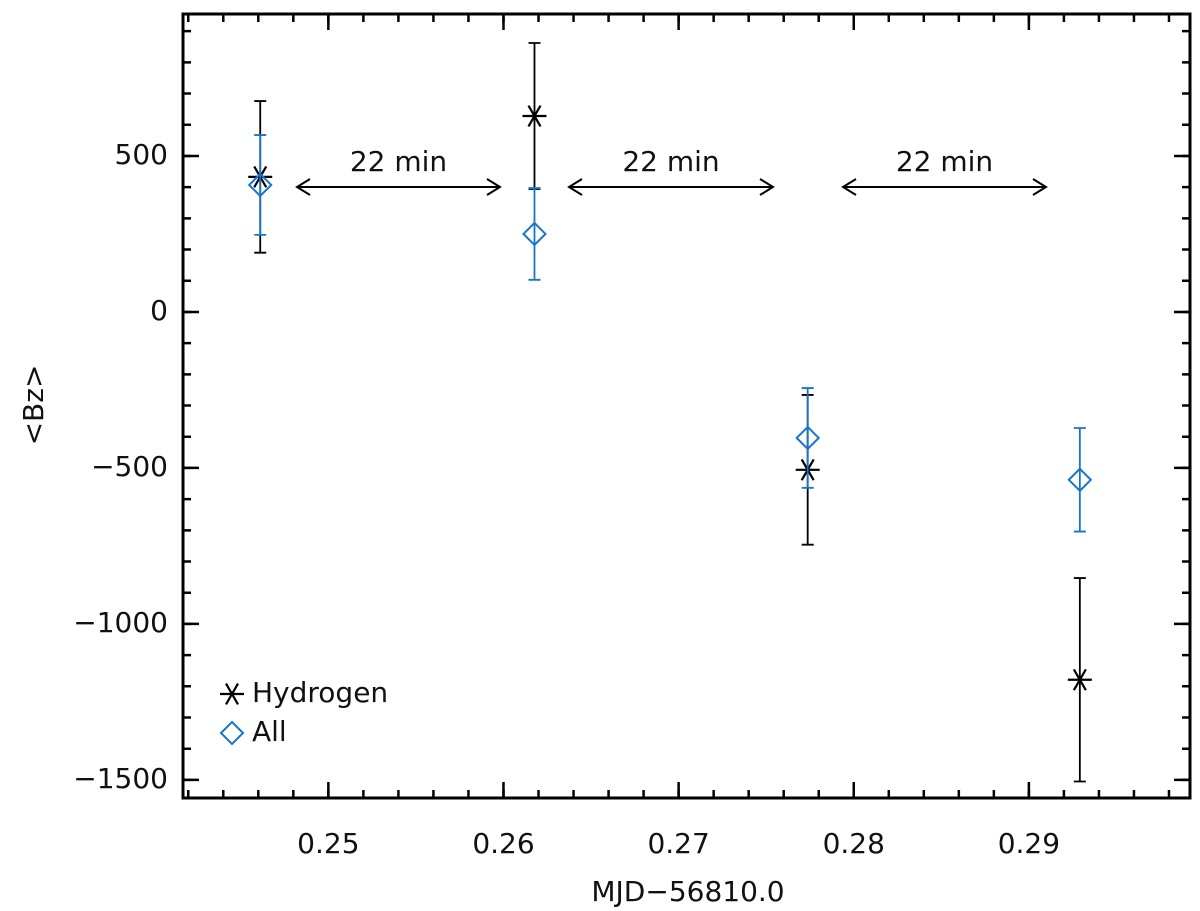 Image resolution: width=1200 pixels, height=911 pixels. What do you see at coordinates (159, 310) in the screenshot?
I see `y-tick-label: 0` at bounding box center [159, 310].